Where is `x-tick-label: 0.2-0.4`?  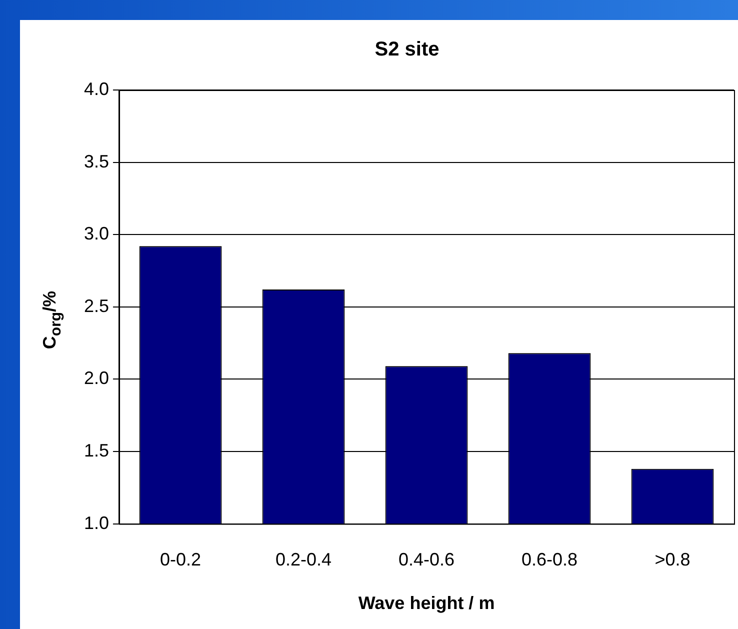 x-tick-label: 0.2-0.4 is located at coordinates (303, 560).